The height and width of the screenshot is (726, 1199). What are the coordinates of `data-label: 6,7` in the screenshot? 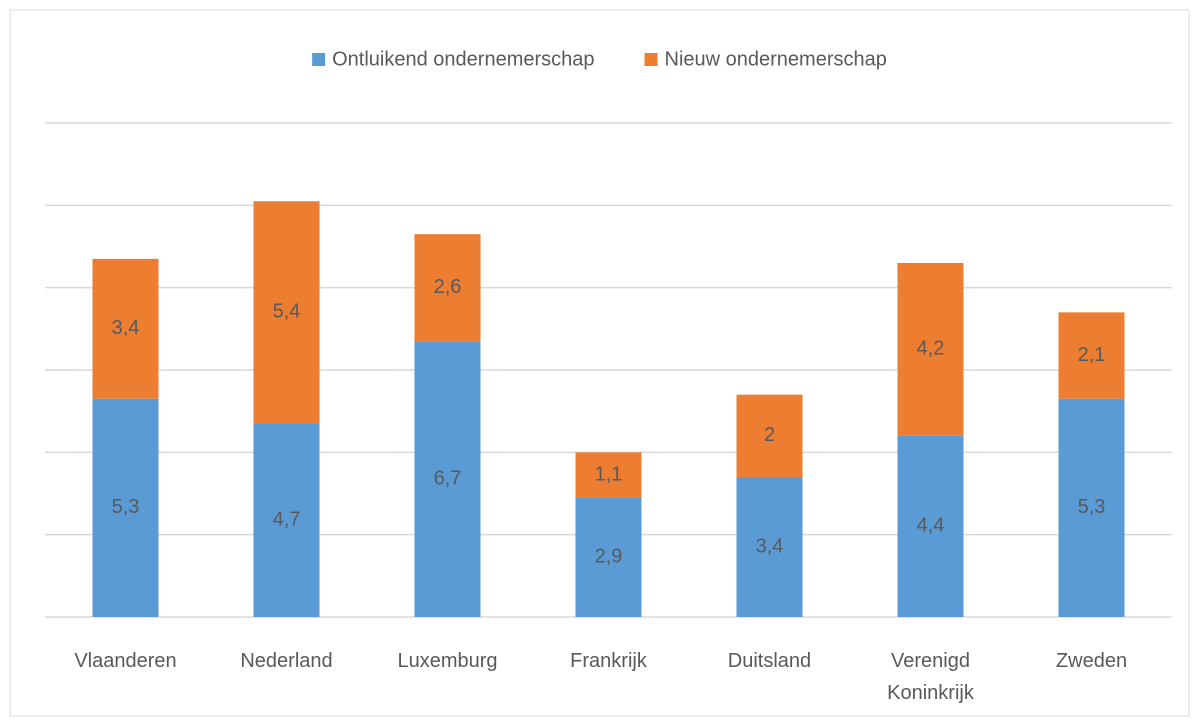 It's located at (448, 478).